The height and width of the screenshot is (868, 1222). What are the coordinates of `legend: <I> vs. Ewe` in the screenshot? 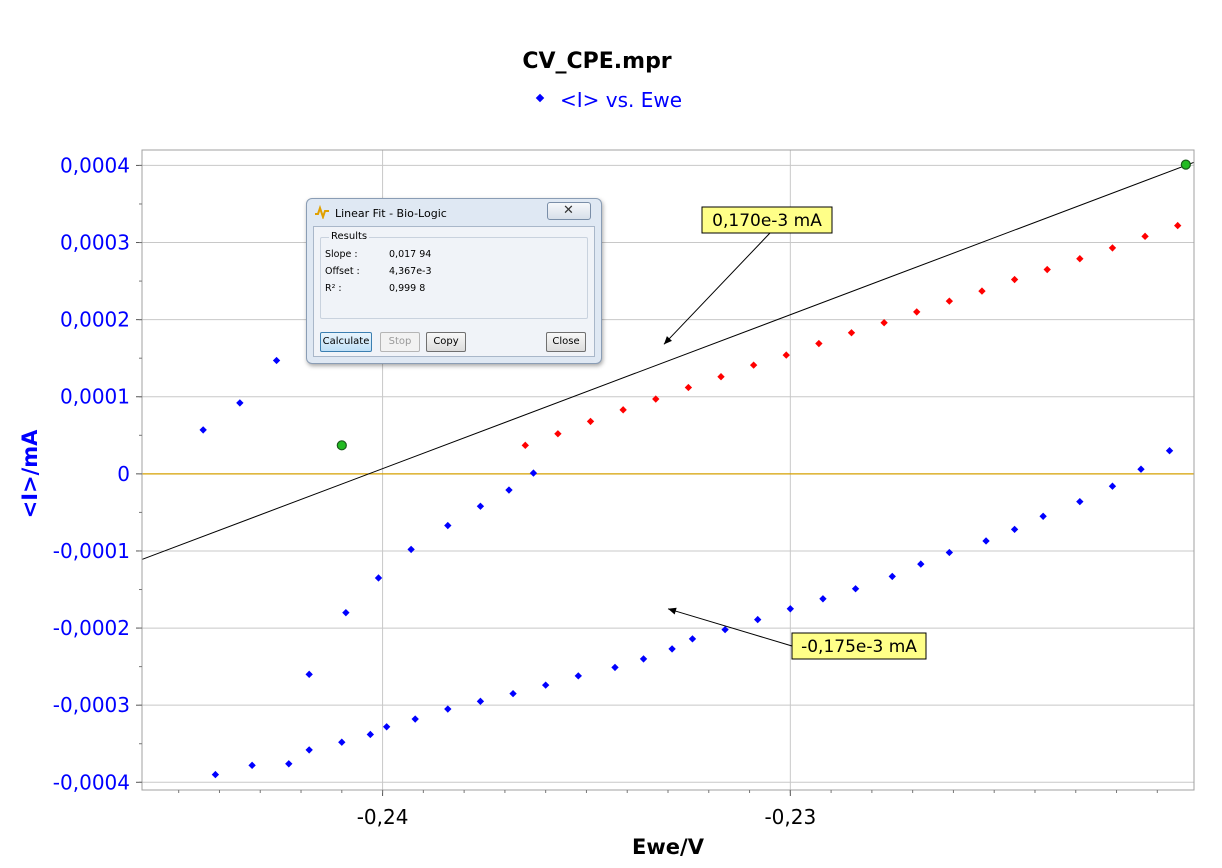 It's located at (608, 100).